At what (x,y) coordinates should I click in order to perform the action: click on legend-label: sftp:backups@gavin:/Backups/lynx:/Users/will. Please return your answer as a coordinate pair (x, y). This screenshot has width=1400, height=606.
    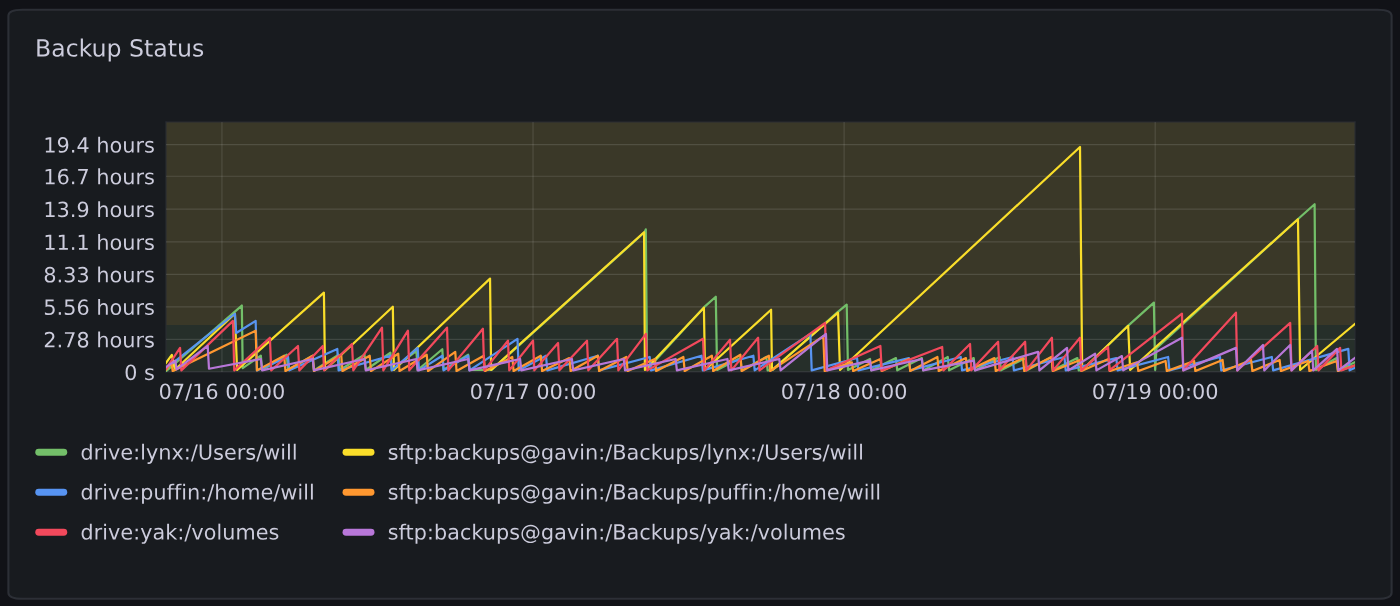
    Looking at the image, I should click on (625, 453).